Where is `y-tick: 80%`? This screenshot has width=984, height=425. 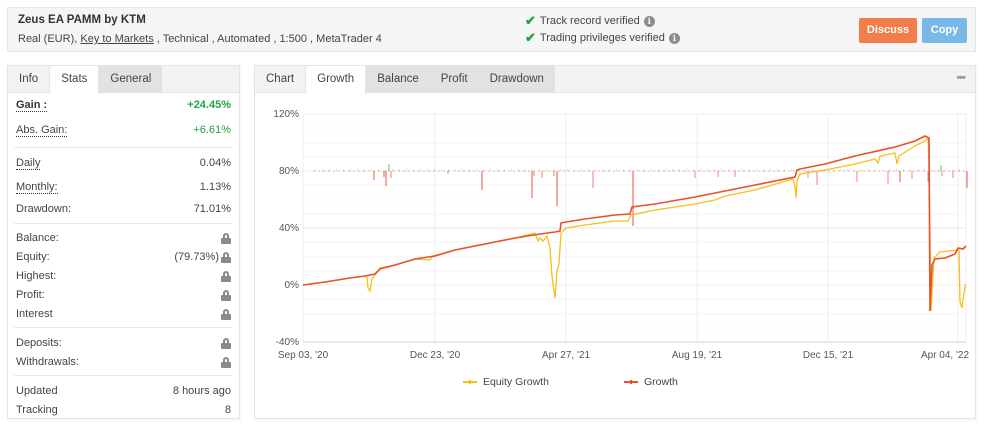
y-tick: 80% is located at coordinates (289, 171).